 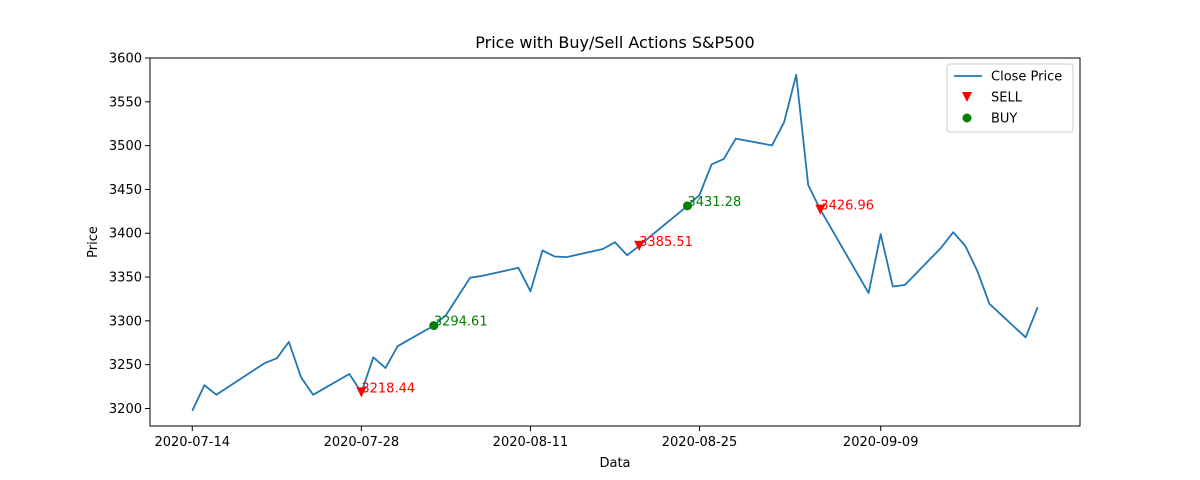 What do you see at coordinates (125, 321) in the screenshot?
I see `y-tick-label: 3300` at bounding box center [125, 321].